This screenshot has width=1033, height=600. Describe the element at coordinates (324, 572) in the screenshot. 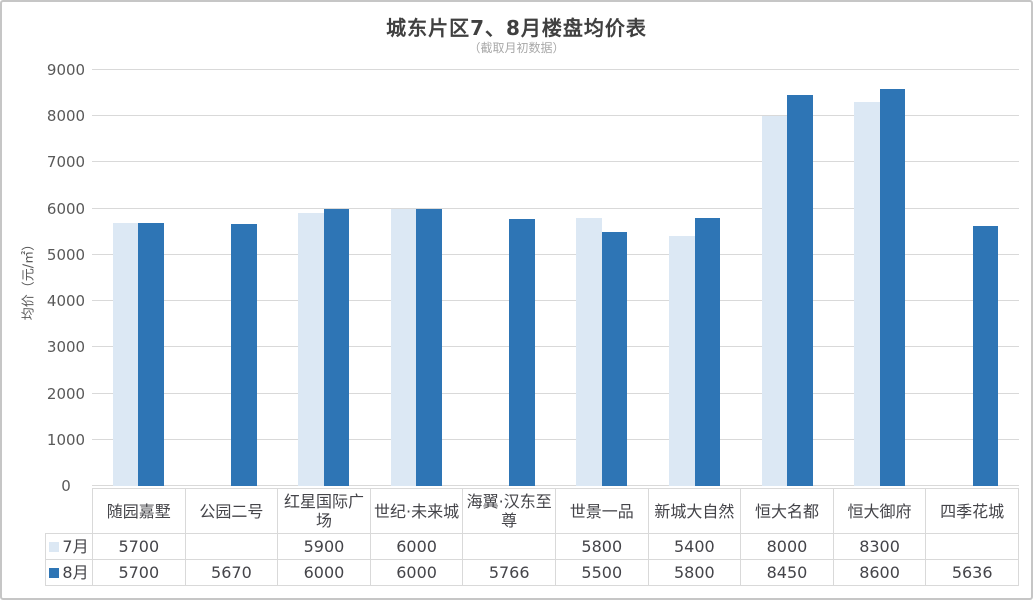

I see `cell-august-2: 6000` at that location.